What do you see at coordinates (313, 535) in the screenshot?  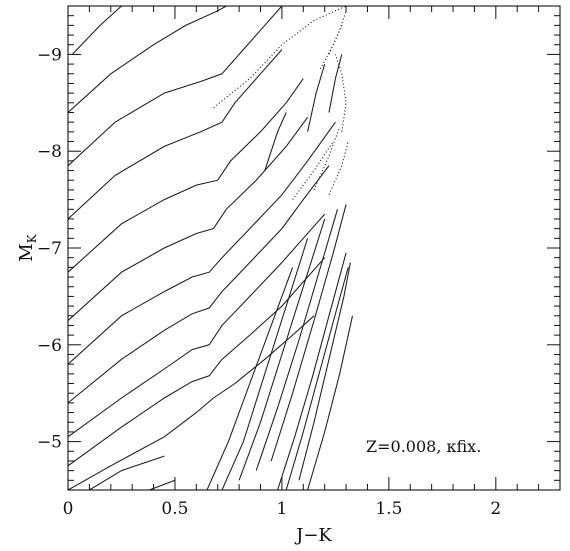 I see `x-axis-label: J−K` at bounding box center [313, 535].